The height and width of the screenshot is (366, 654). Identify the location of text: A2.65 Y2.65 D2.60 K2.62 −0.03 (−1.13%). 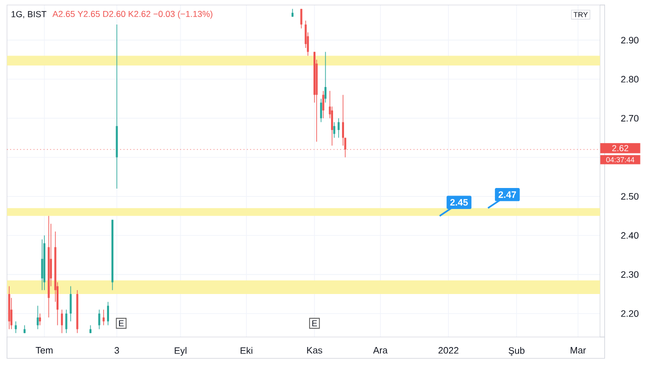
(132, 14).